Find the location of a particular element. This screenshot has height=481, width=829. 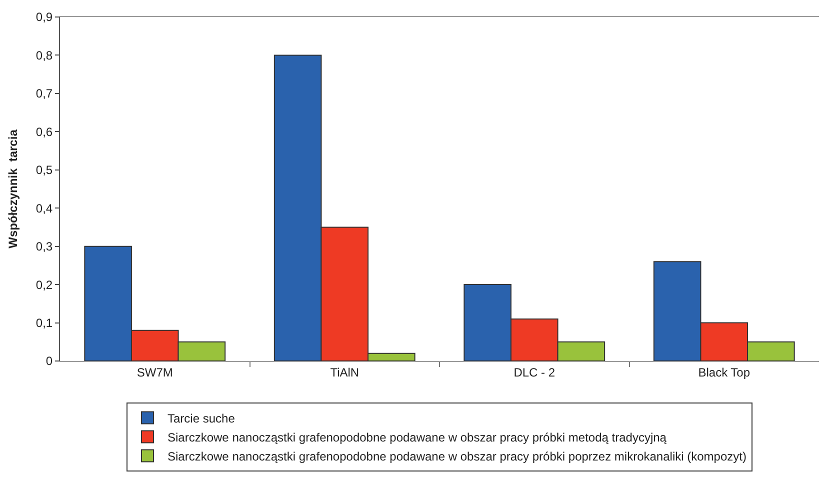

x-tick-label: DLC - 2 is located at coordinates (535, 372).